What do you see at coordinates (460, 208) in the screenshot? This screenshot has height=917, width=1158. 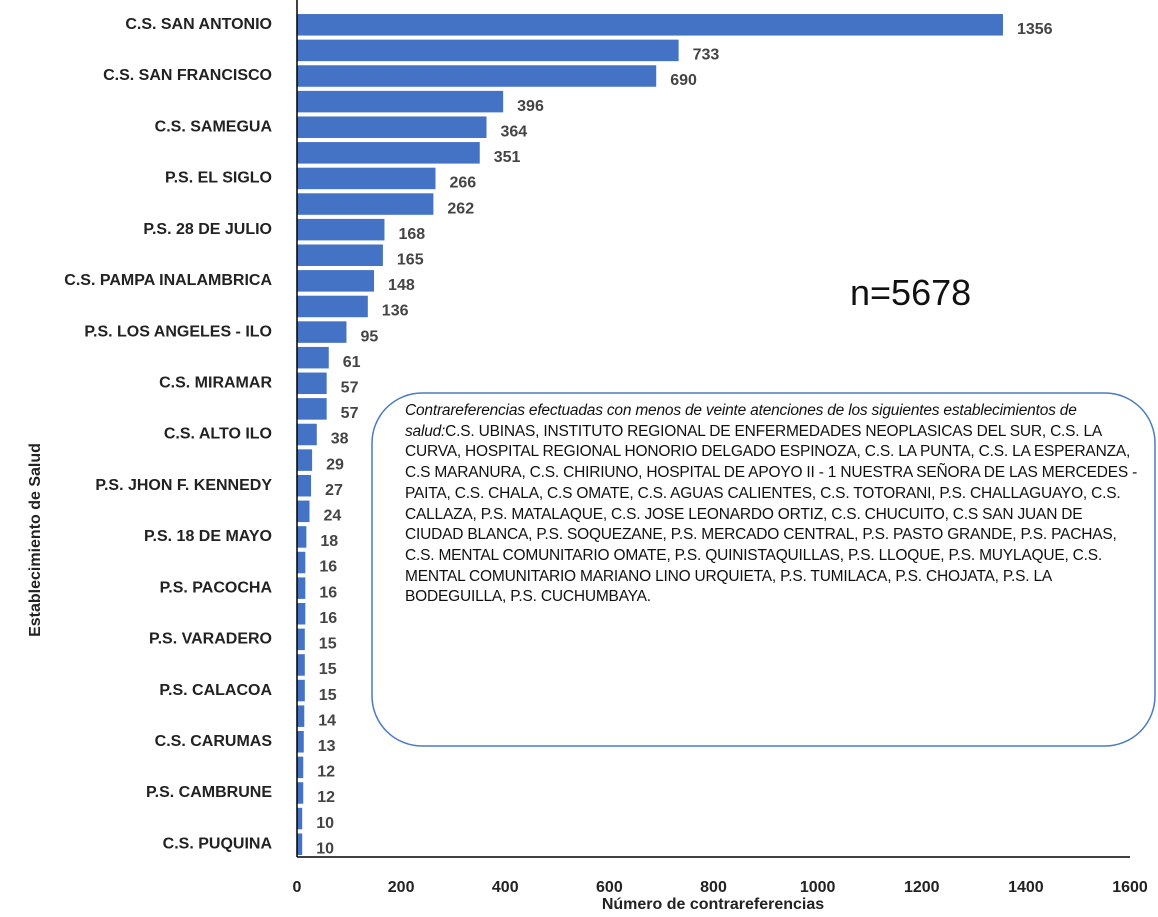 I see `value-label: 262` at bounding box center [460, 208].